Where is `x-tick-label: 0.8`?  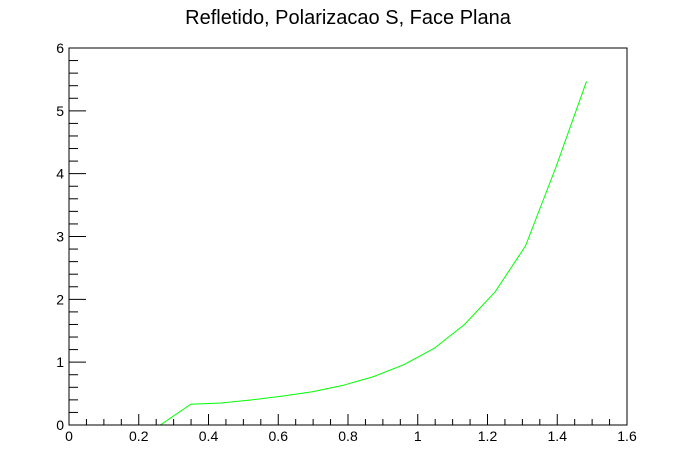
x-tick-label: 0.8 is located at coordinates (348, 436).